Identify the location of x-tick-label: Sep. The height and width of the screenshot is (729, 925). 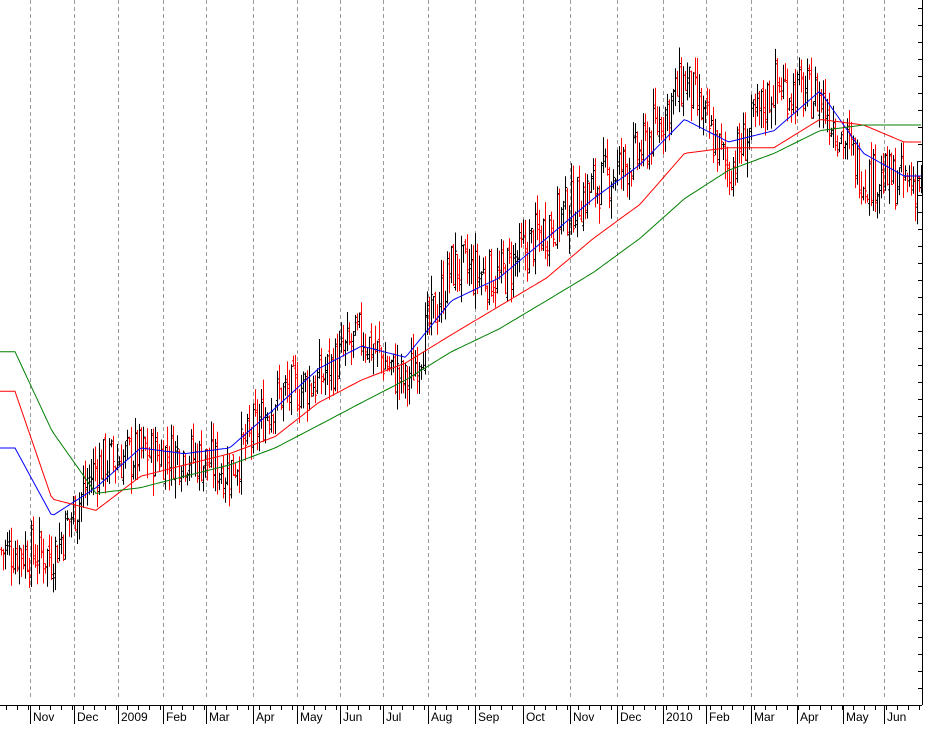
(489, 717).